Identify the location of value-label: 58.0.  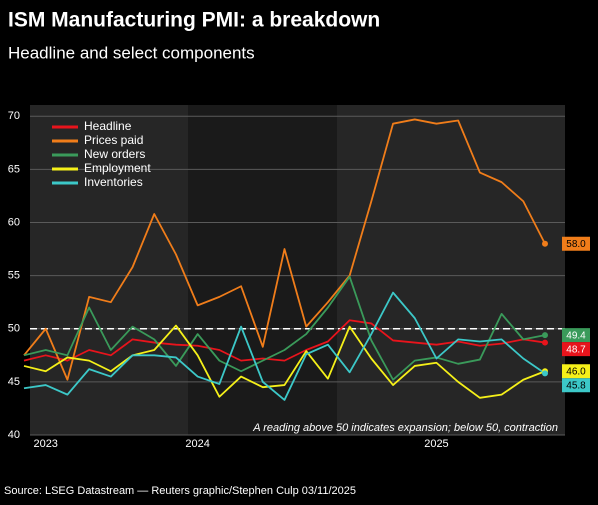
(576, 244).